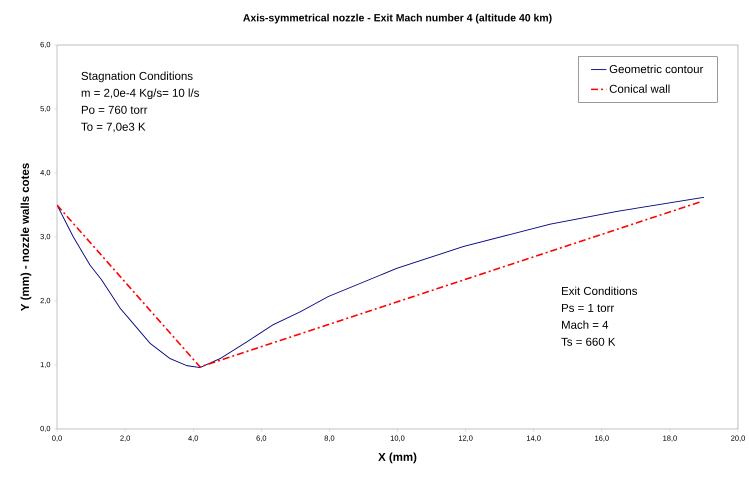 This screenshot has width=749, height=484. Describe the element at coordinates (588, 342) in the screenshot. I see `annotation: Ts = 660 K` at that location.